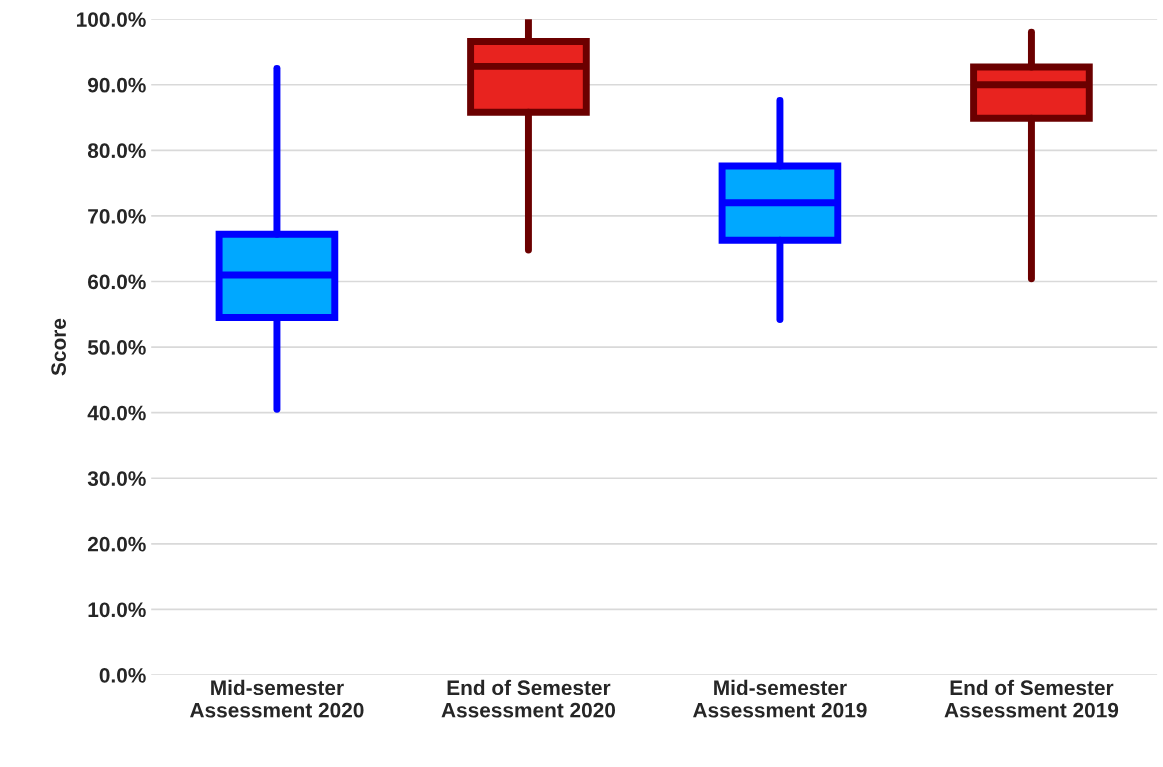  I want to click on y-tick-label: 40.0%, so click(116, 413).